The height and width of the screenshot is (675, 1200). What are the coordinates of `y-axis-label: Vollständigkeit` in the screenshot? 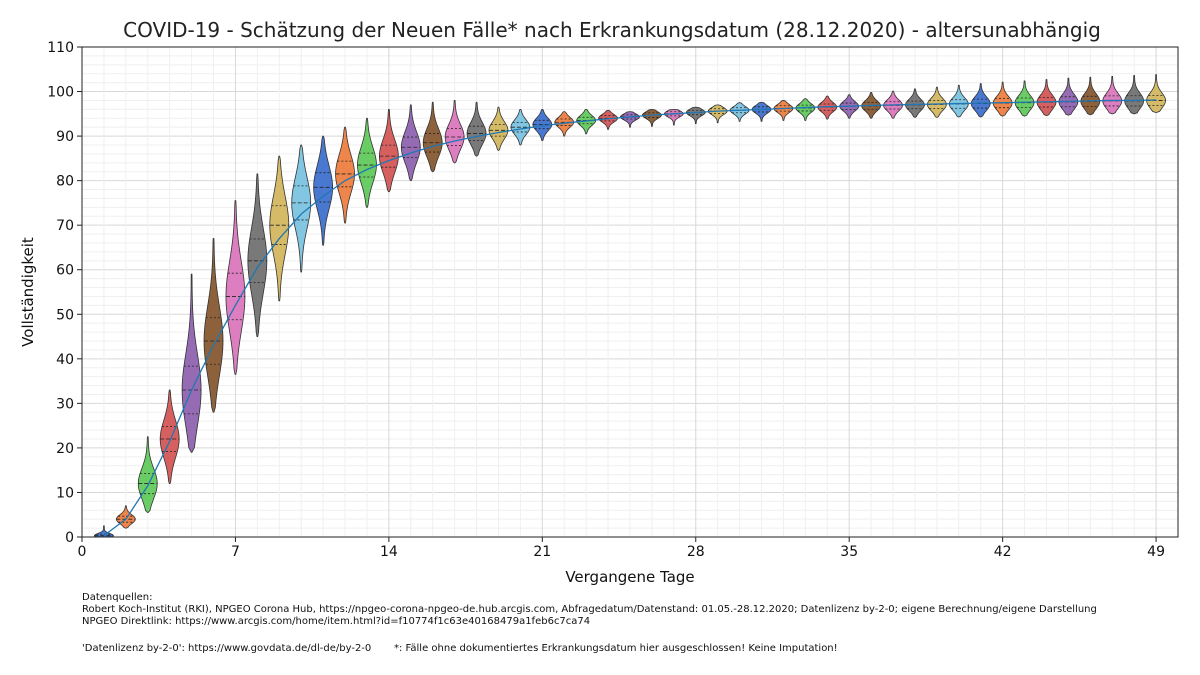 It's located at (28, 292).